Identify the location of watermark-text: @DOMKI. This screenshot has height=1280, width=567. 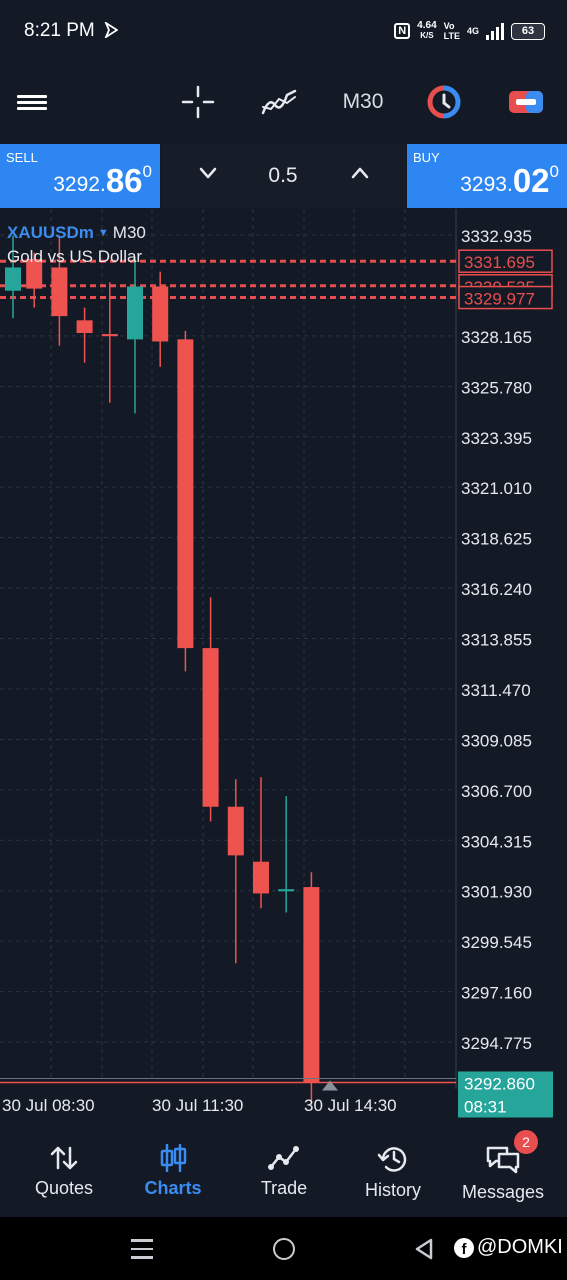
(520, 1247).